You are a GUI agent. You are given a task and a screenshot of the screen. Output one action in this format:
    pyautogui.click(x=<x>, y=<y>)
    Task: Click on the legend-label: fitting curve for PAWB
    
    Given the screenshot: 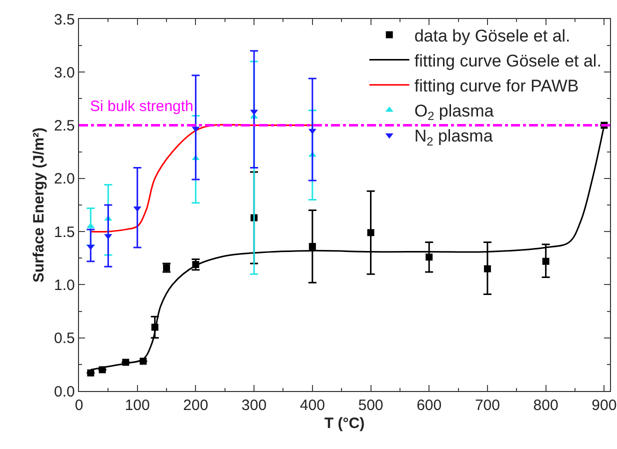 What is the action you would take?
    pyautogui.click(x=496, y=86)
    